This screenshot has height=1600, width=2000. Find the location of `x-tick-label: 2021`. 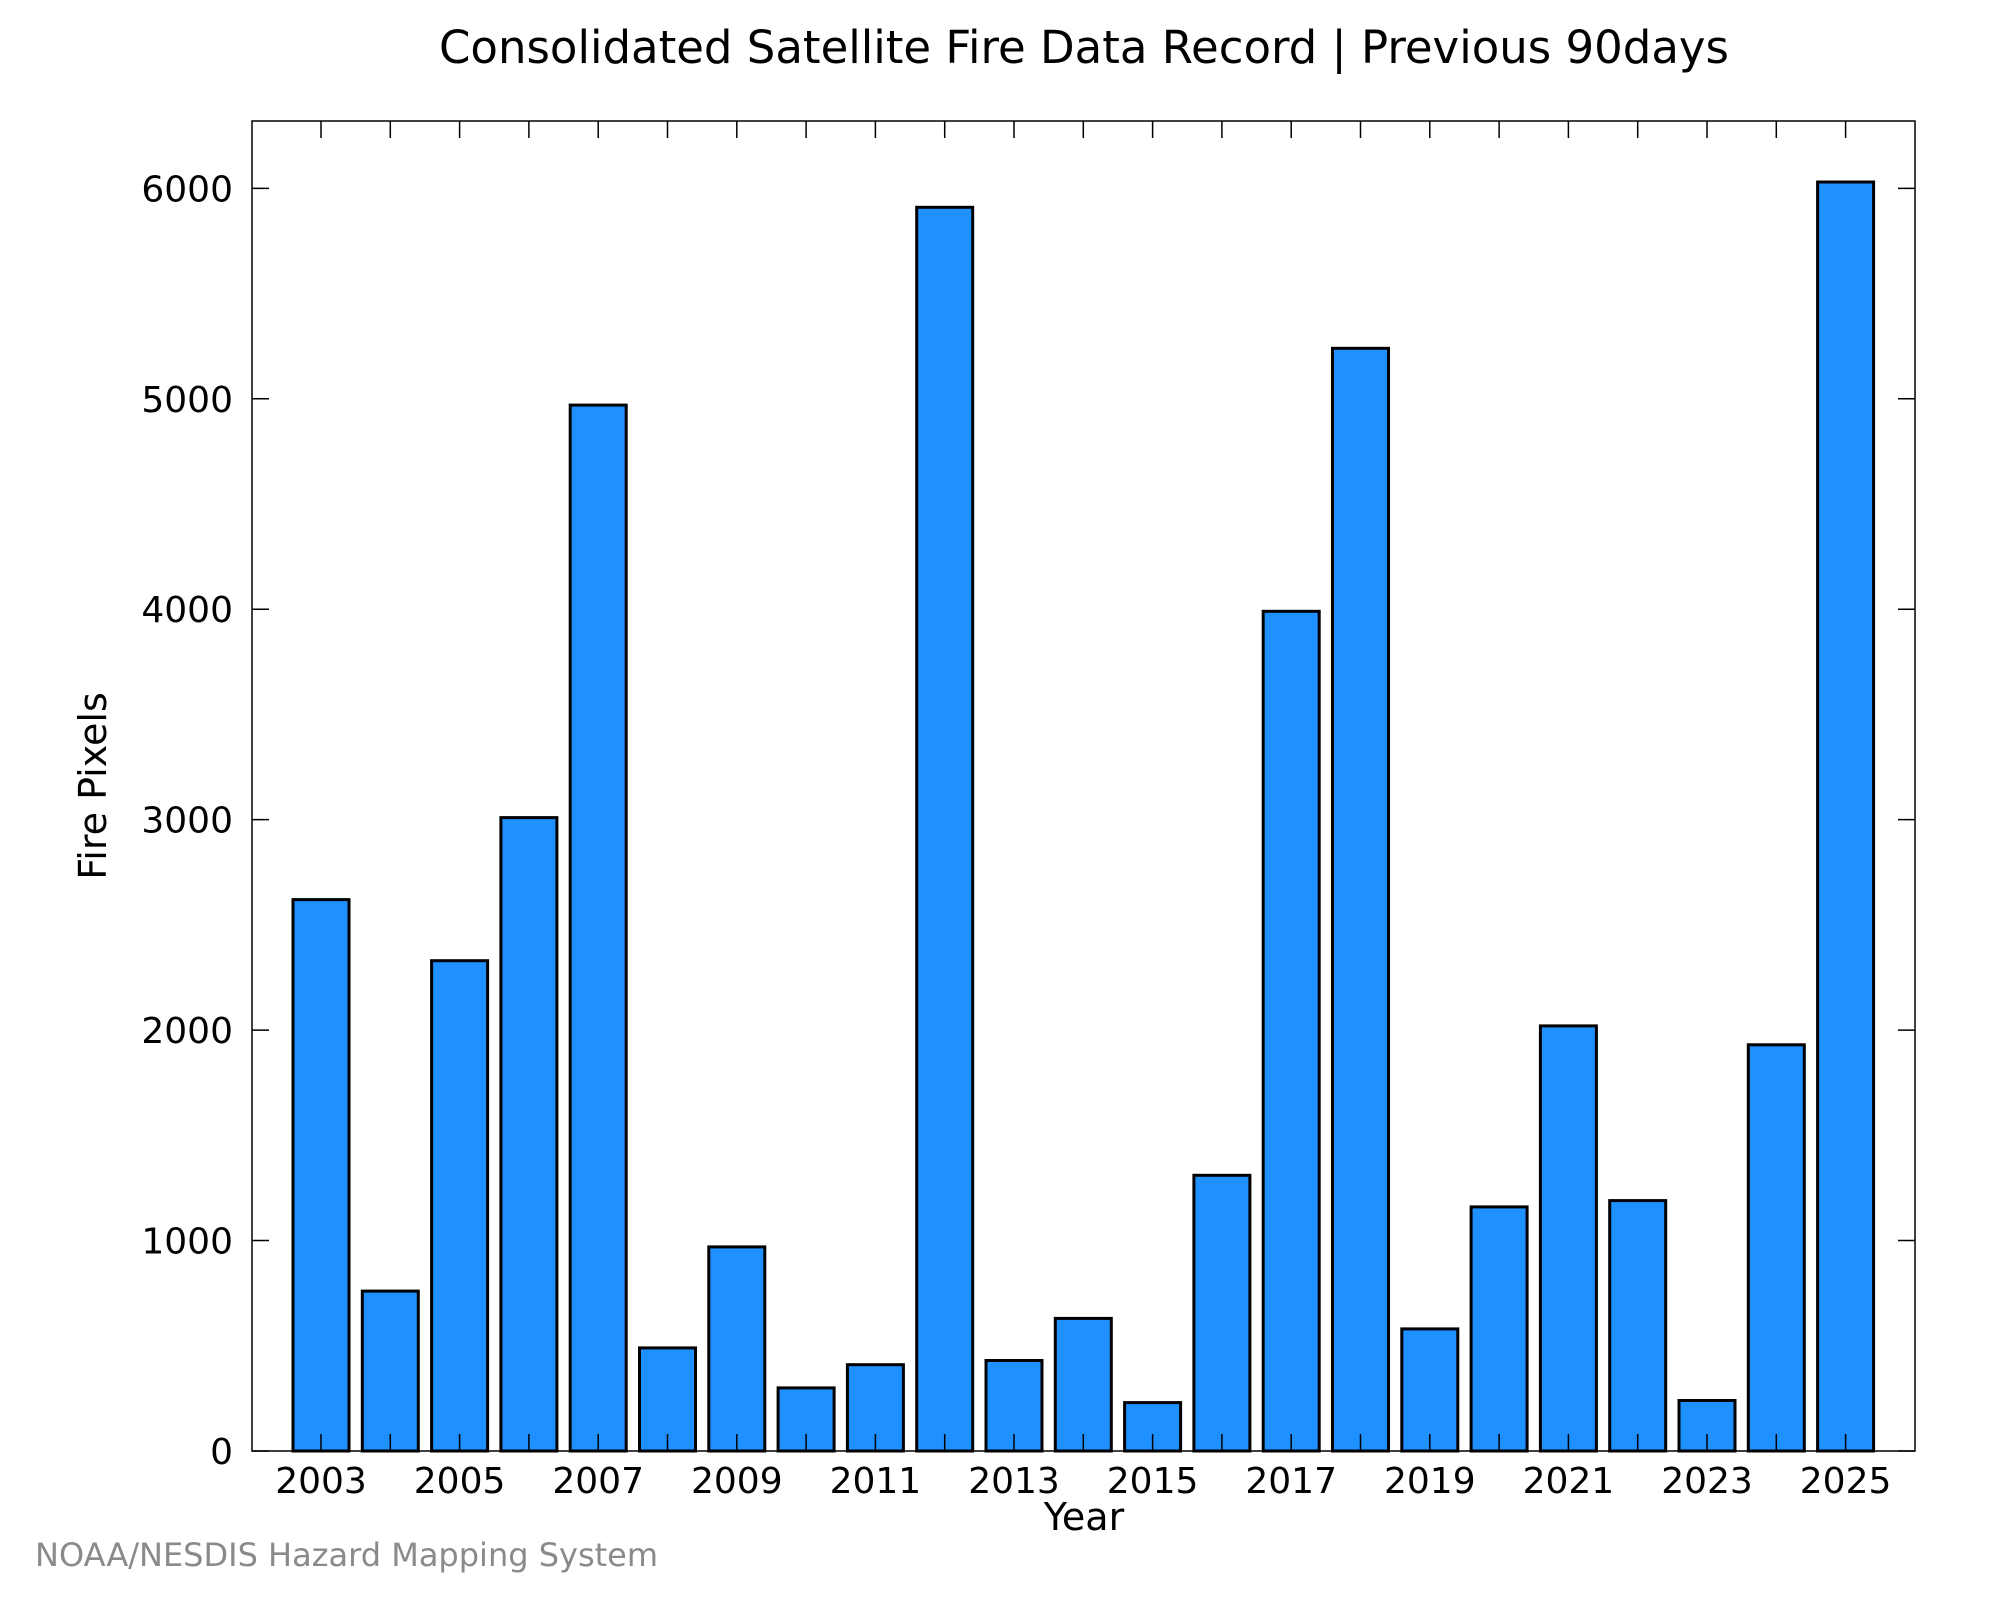

x-tick-label: 2021 is located at coordinates (1569, 1481).